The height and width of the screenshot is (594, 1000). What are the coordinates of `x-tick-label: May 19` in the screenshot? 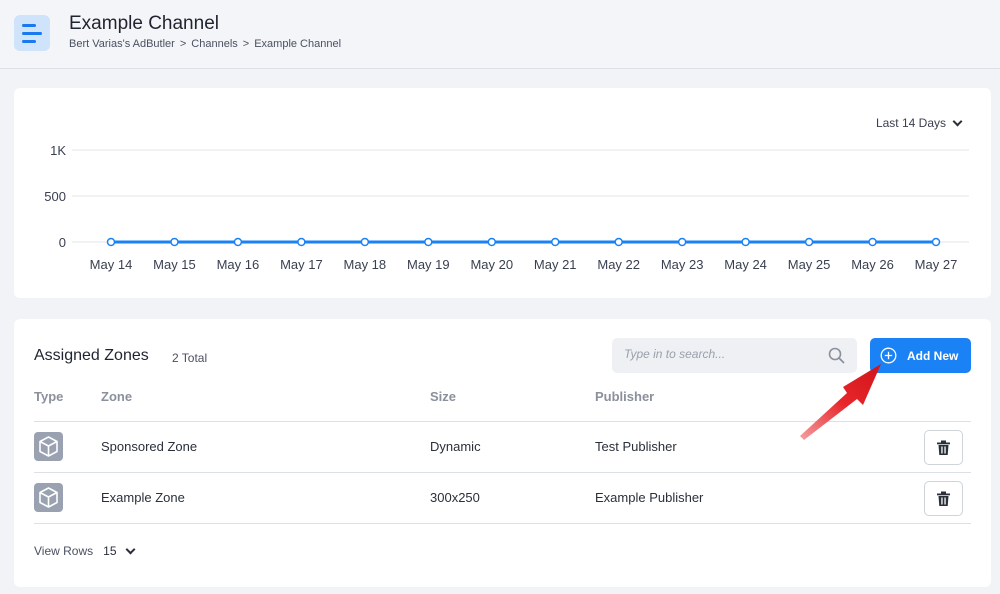 It's located at (428, 264).